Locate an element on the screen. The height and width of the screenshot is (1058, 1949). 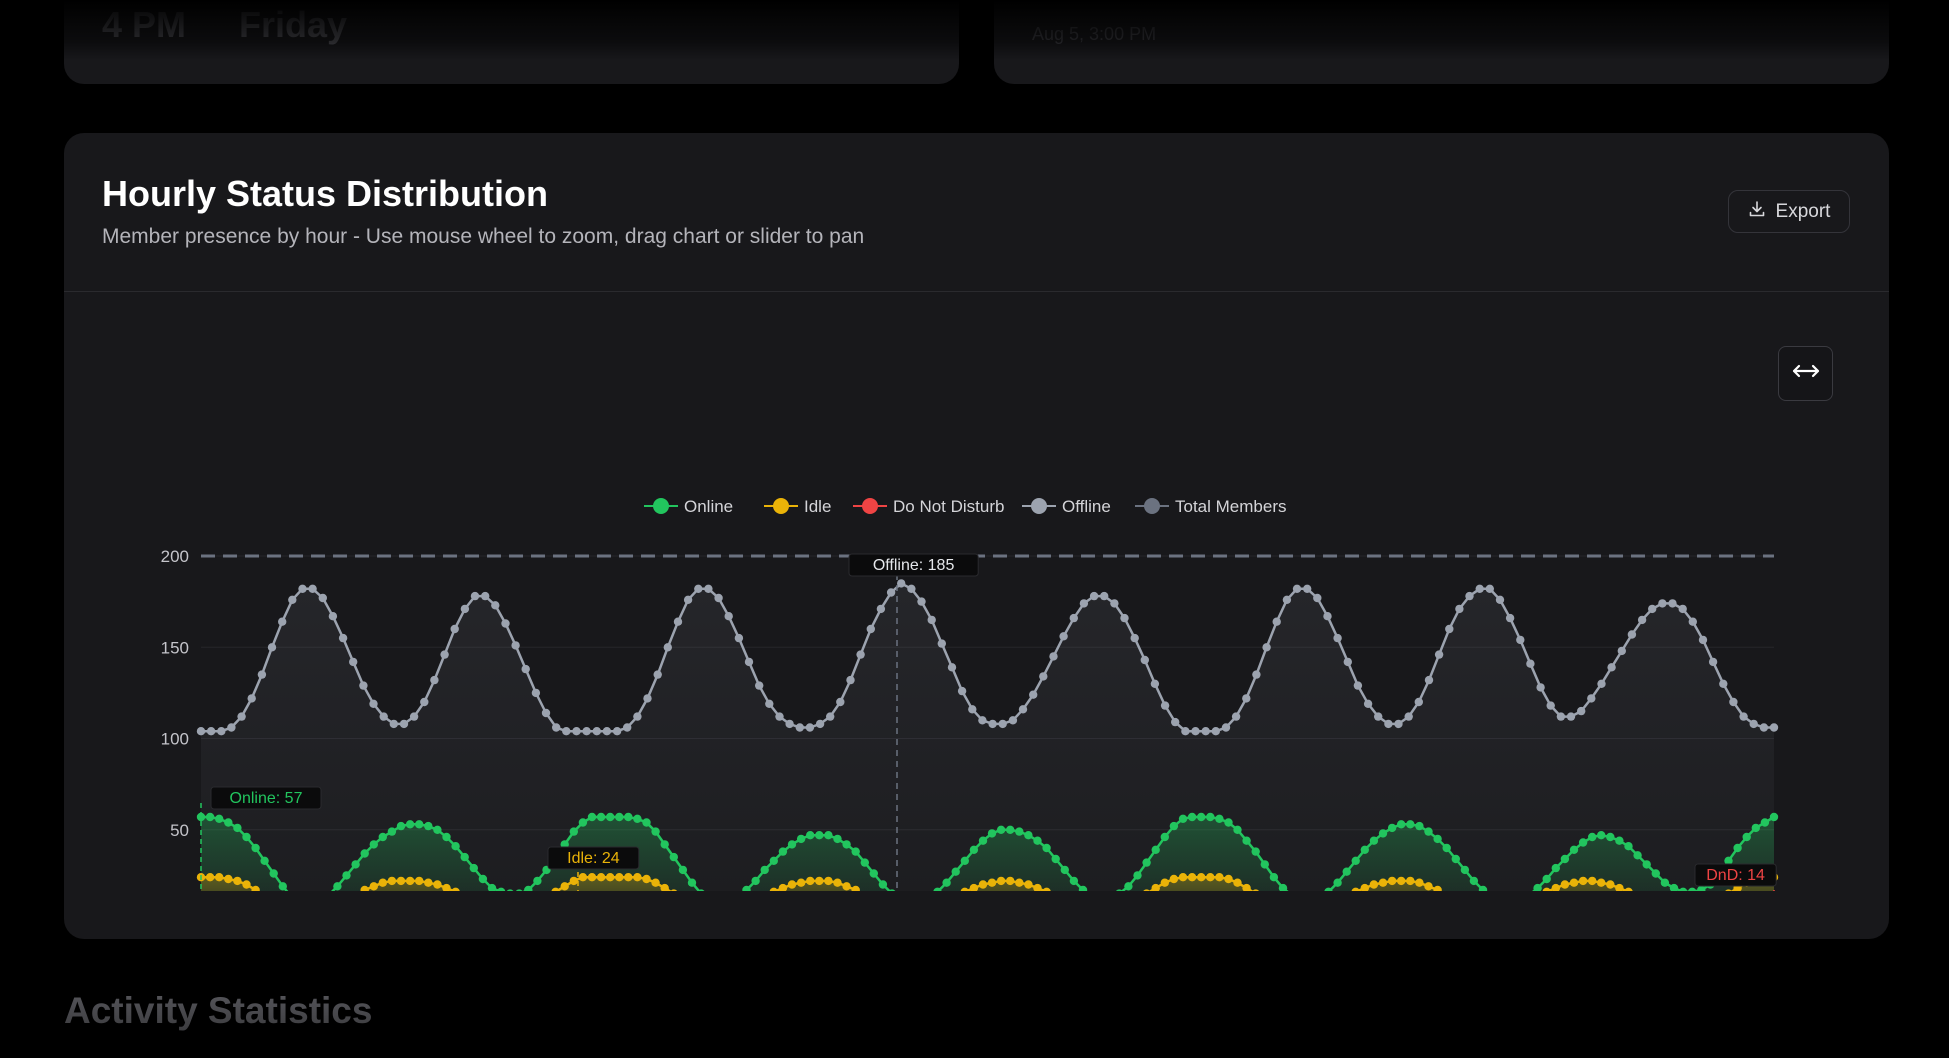
legend-item-label: Online is located at coordinates (708, 506).